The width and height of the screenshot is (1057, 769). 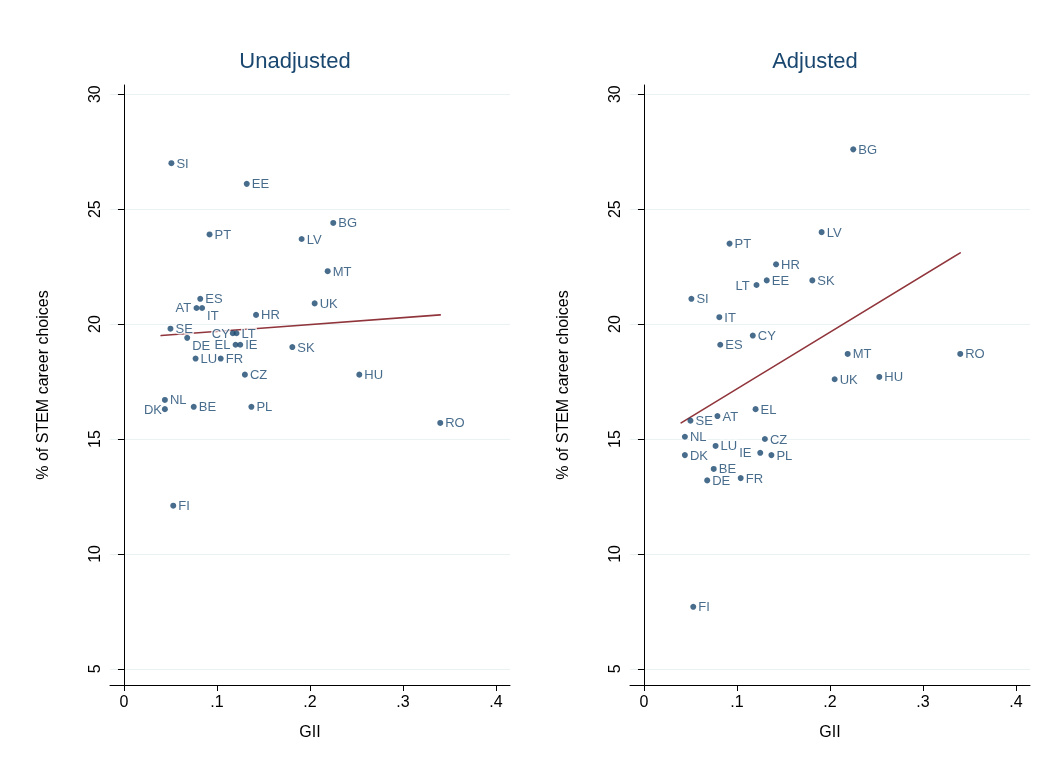 What do you see at coordinates (702, 299) in the screenshot?
I see `series-label: SI` at bounding box center [702, 299].